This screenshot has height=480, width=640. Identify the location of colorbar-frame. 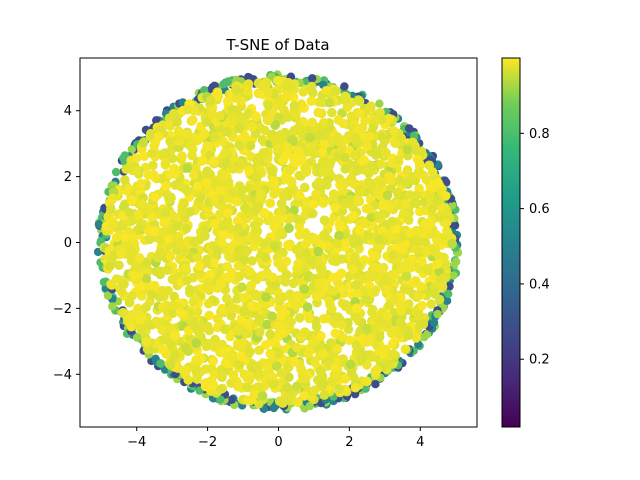
(511, 242).